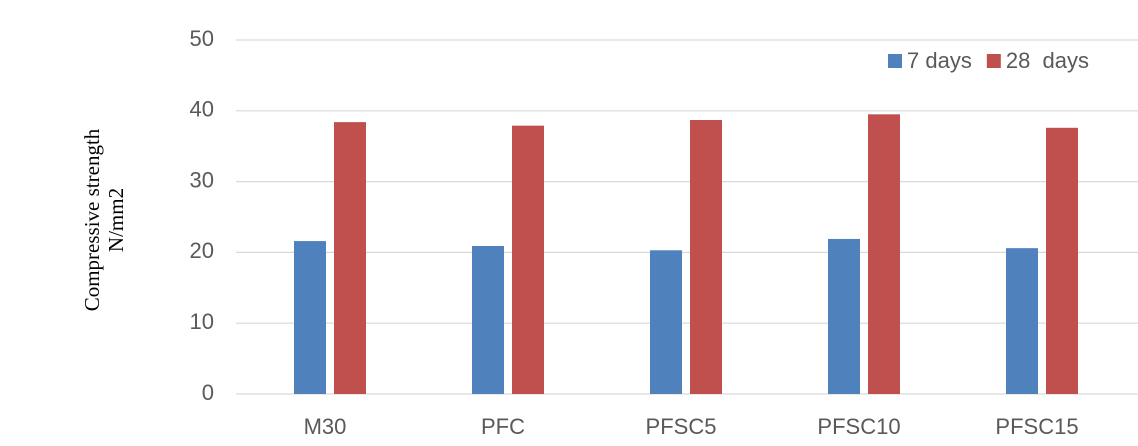 This screenshot has width=1138, height=446. What do you see at coordinates (202, 250) in the screenshot?
I see `y-tick-label: 20` at bounding box center [202, 250].